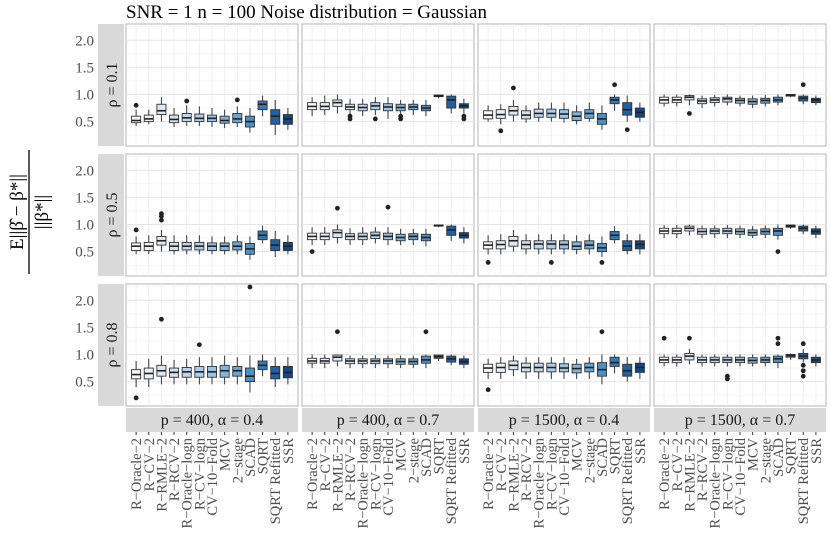 The width and height of the screenshot is (830, 554). What do you see at coordinates (42, 212) in the screenshot?
I see `y-axis-label-denominator: ||β*||` at bounding box center [42, 212].